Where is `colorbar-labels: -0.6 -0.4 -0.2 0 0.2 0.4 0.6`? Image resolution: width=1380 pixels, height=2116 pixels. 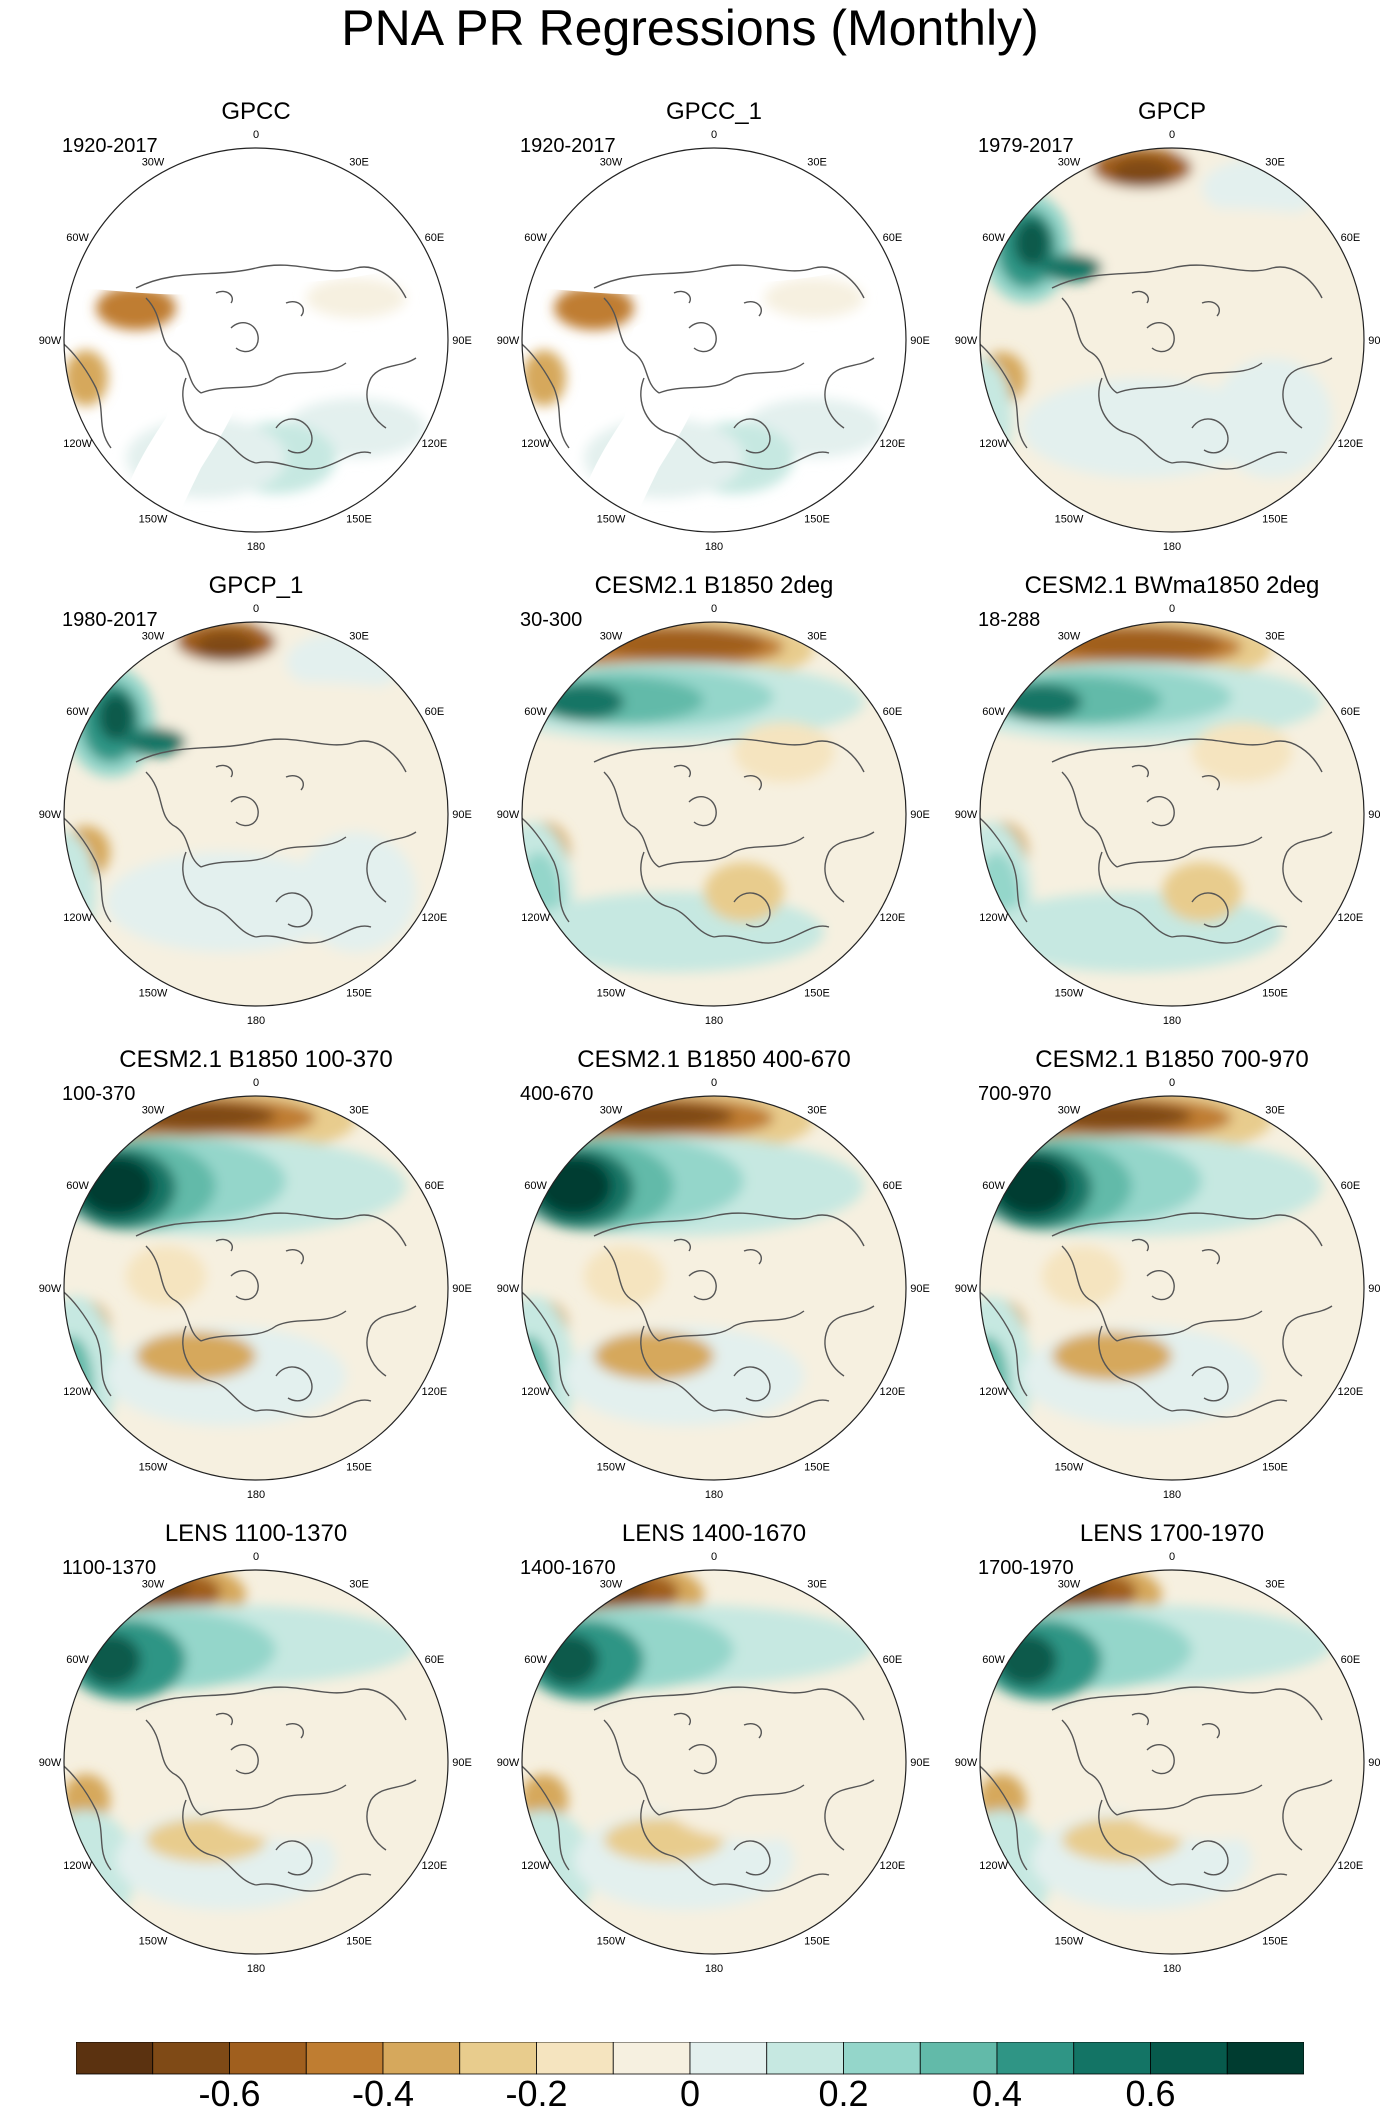
colorbar-labels: -0.6 -0.4 -0.2 0 0.2 0.4 0.6 is located at coordinates (690, 2094).